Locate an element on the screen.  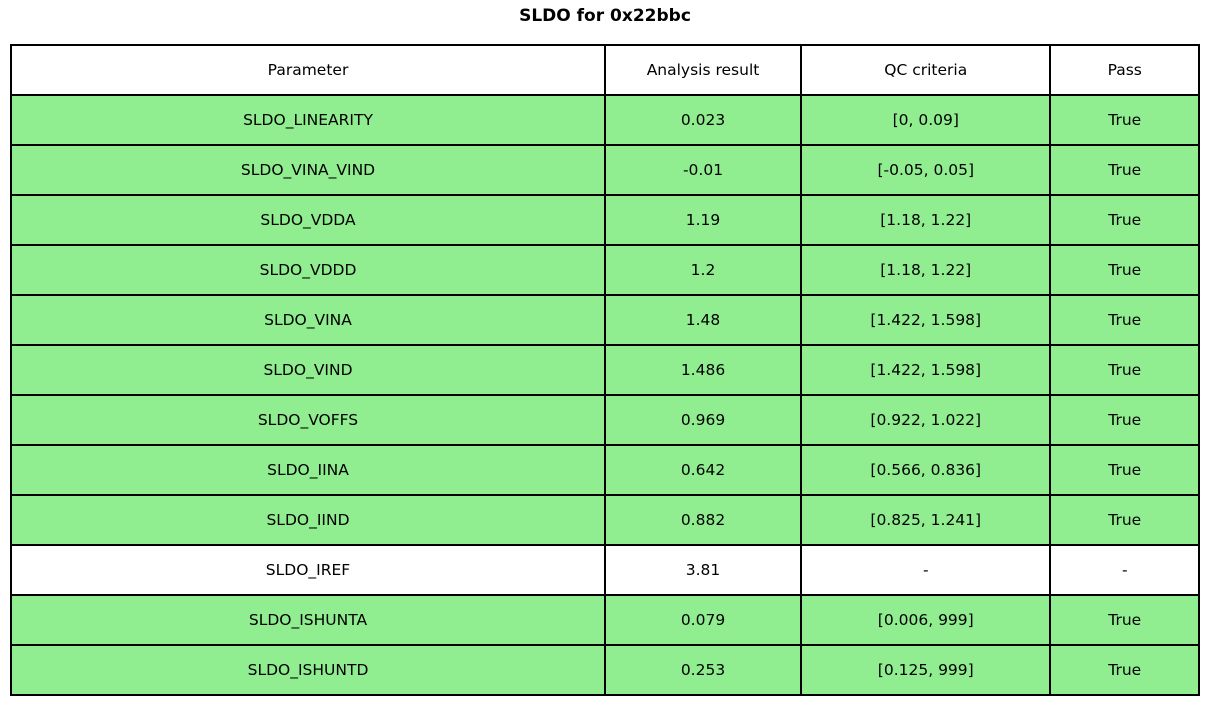
table-row: SLDO_IINA 0.642 [0.566, 0.836] True is located at coordinates (605, 470).